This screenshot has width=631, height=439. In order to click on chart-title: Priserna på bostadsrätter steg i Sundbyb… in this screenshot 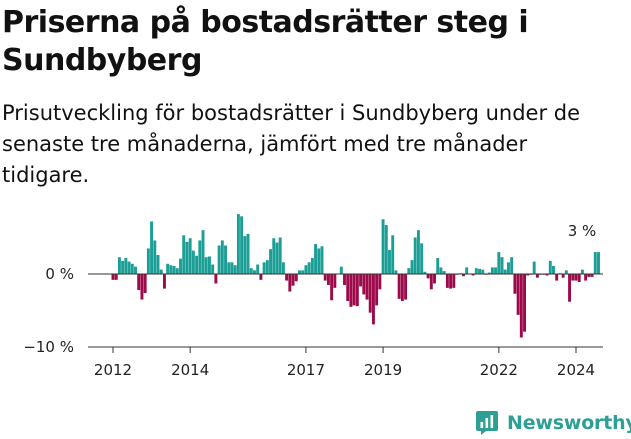, I will do `click(265, 41)`.